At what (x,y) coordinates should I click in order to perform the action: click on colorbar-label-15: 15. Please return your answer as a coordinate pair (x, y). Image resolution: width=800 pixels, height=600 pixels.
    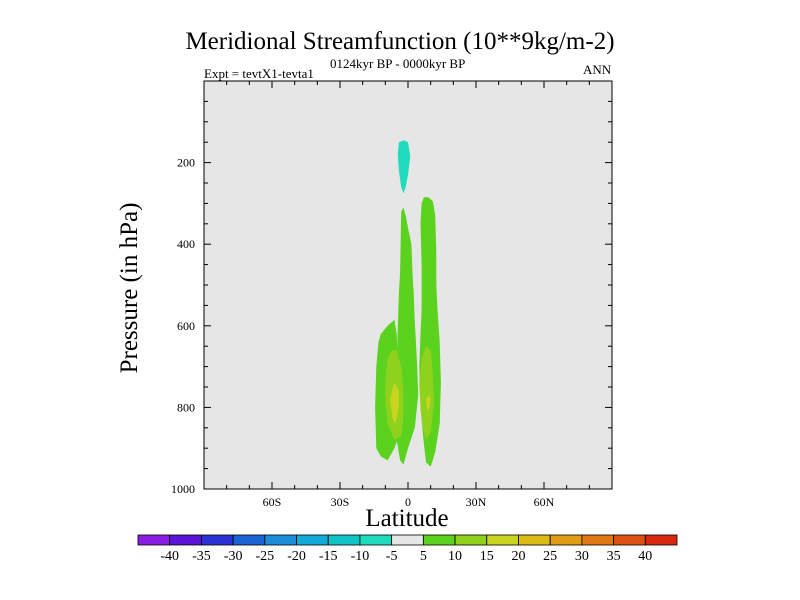
    Looking at the image, I should click on (487, 556).